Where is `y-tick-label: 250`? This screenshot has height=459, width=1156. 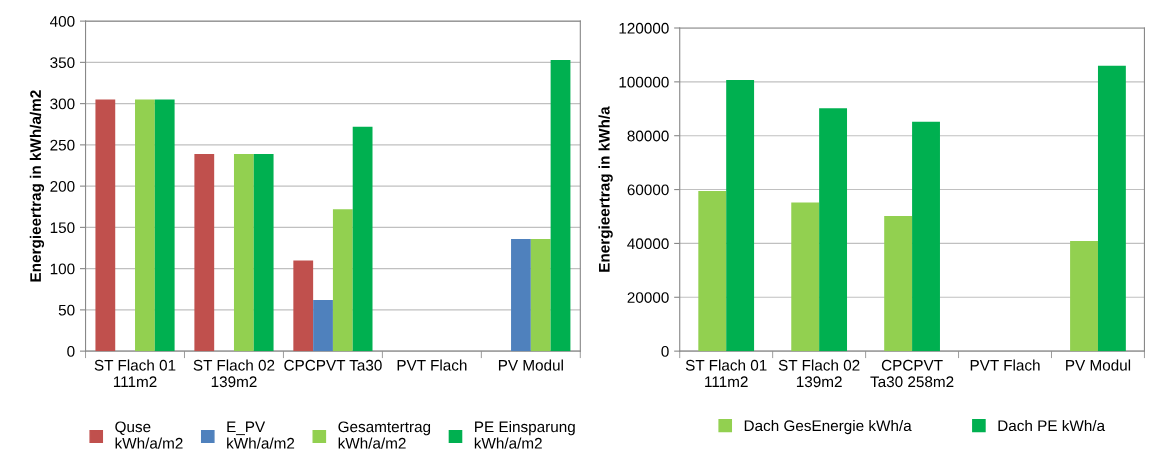 y-tick-label: 250 is located at coordinates (62, 145).